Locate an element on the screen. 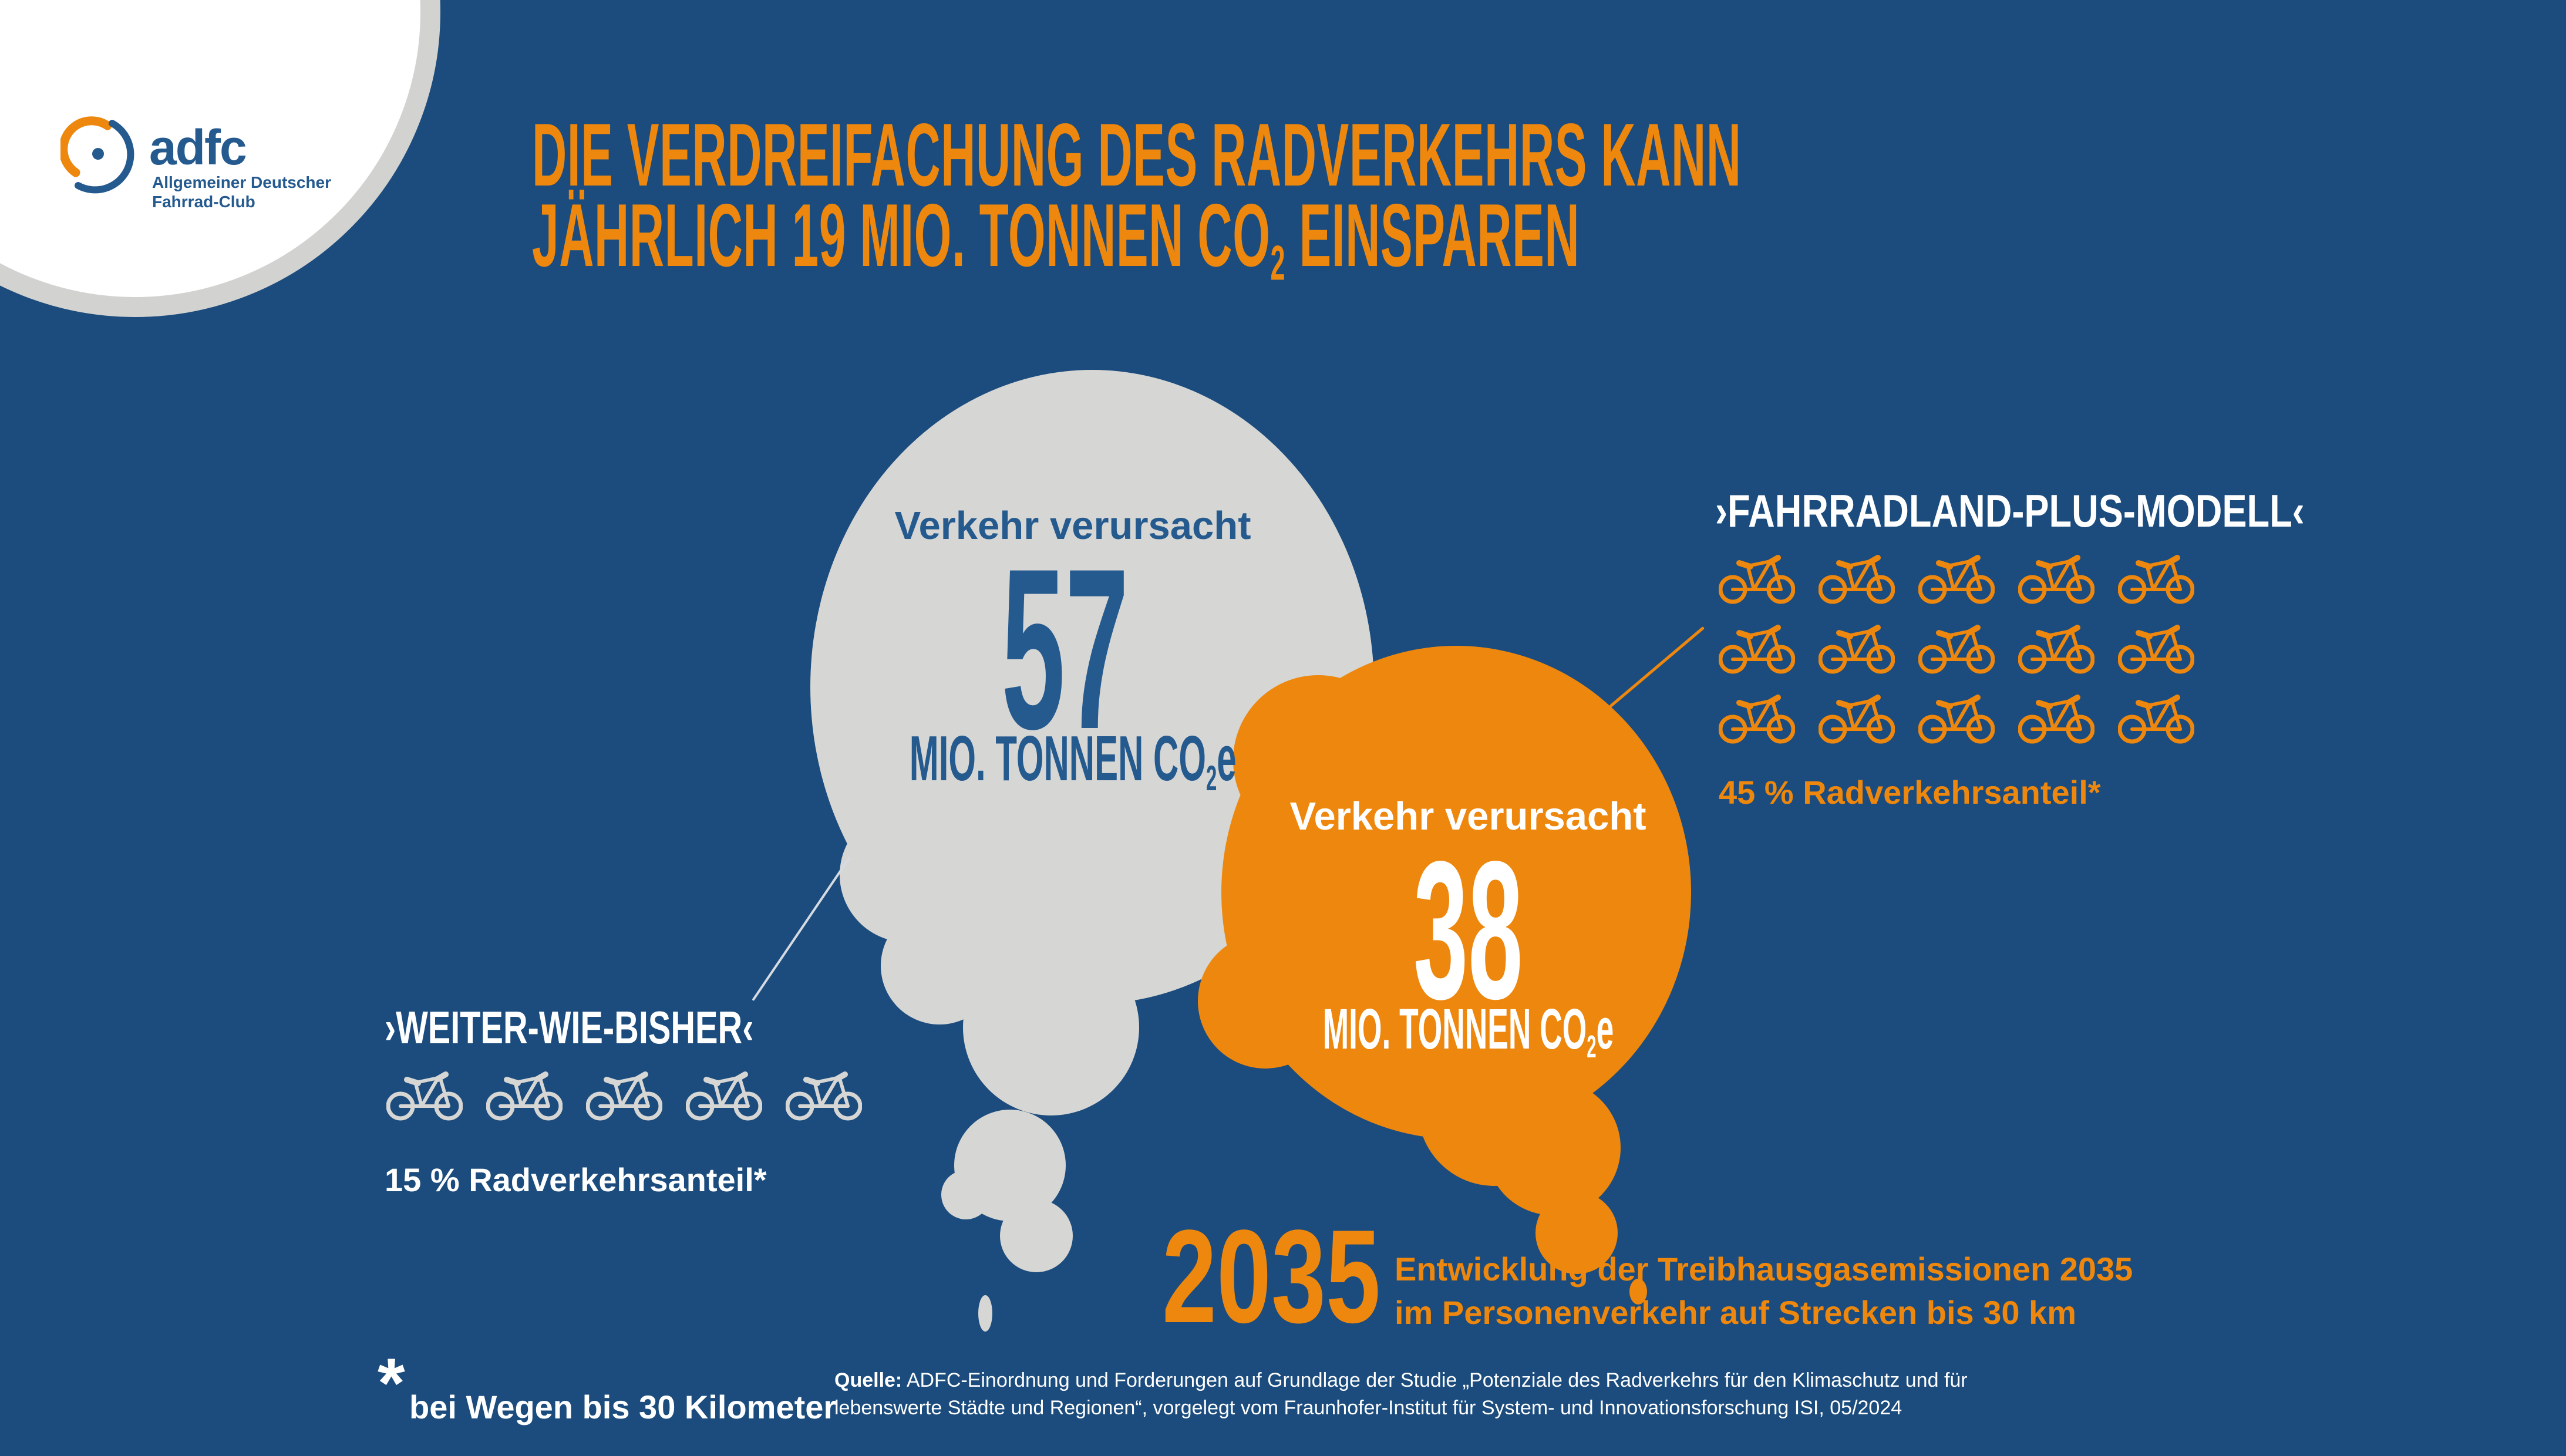 The width and height of the screenshot is (2566, 1456). gray-cloud-value: 57 is located at coordinates (1065, 649).